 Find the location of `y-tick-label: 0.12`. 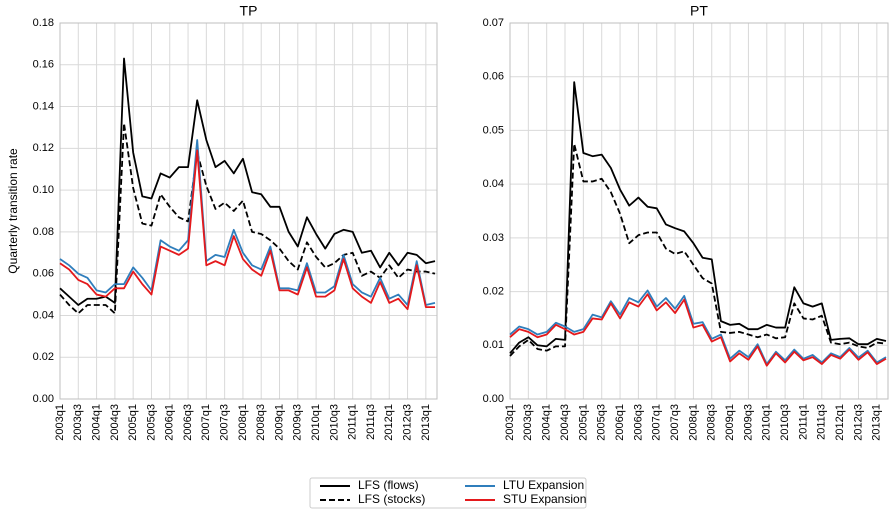

y-tick-label: 0.12 is located at coordinates (43, 148).